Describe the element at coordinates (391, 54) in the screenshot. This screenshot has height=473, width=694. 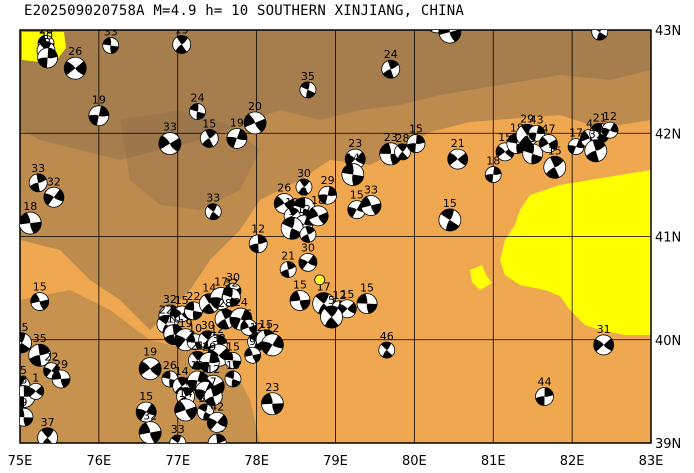
I see `depth-label: 24` at that location.